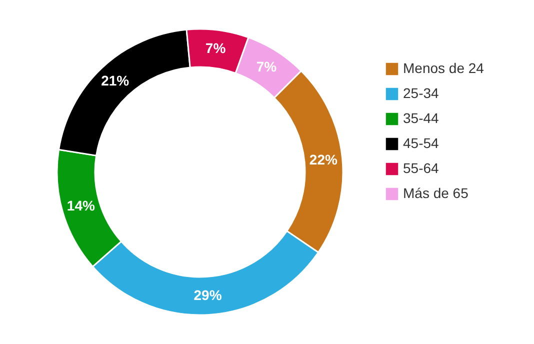 The width and height of the screenshot is (534, 344). I want to click on legend-label: 45-54, so click(421, 143).